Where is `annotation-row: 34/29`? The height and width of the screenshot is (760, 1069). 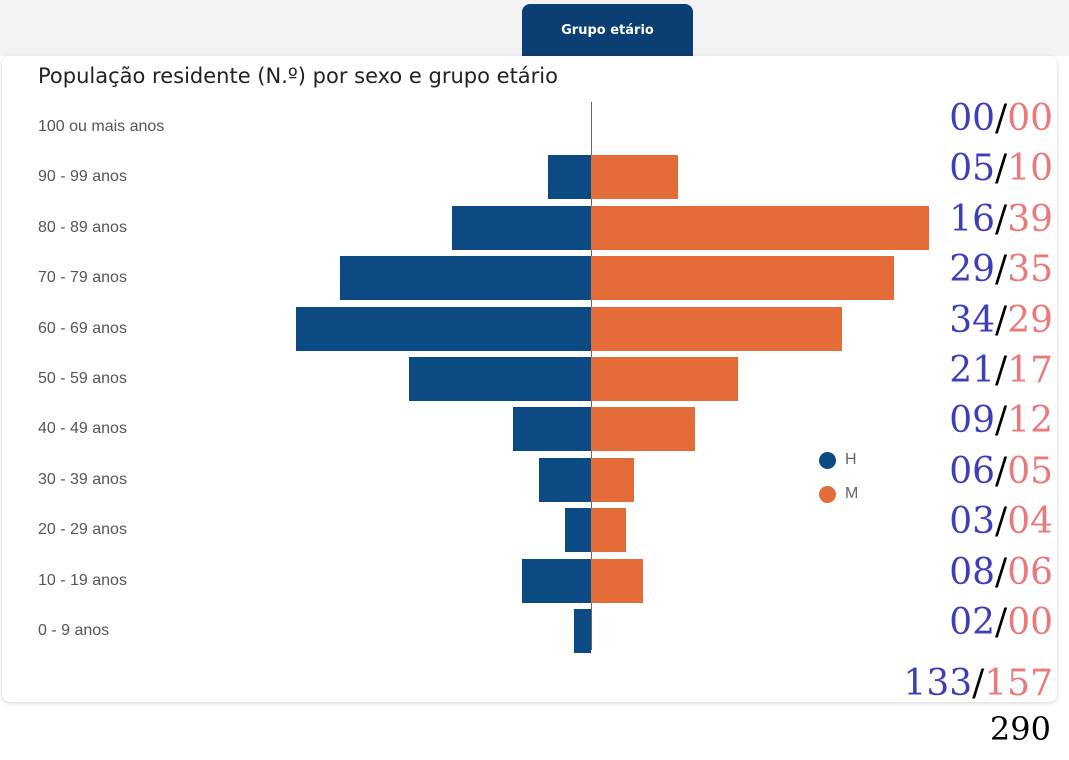
annotation-row: 34/29 is located at coordinates (1001, 320).